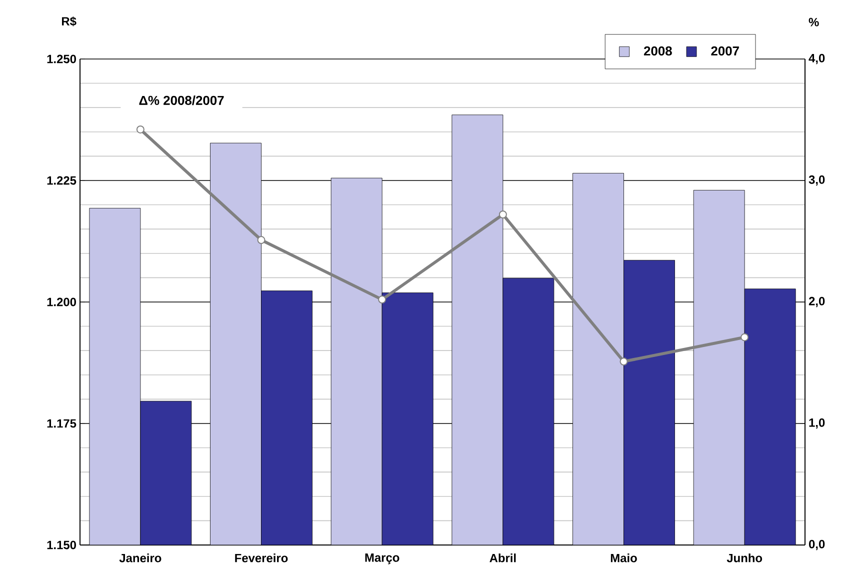 This screenshot has width=854, height=584. Describe the element at coordinates (69, 21) in the screenshot. I see `y-axis-title: R$` at that location.